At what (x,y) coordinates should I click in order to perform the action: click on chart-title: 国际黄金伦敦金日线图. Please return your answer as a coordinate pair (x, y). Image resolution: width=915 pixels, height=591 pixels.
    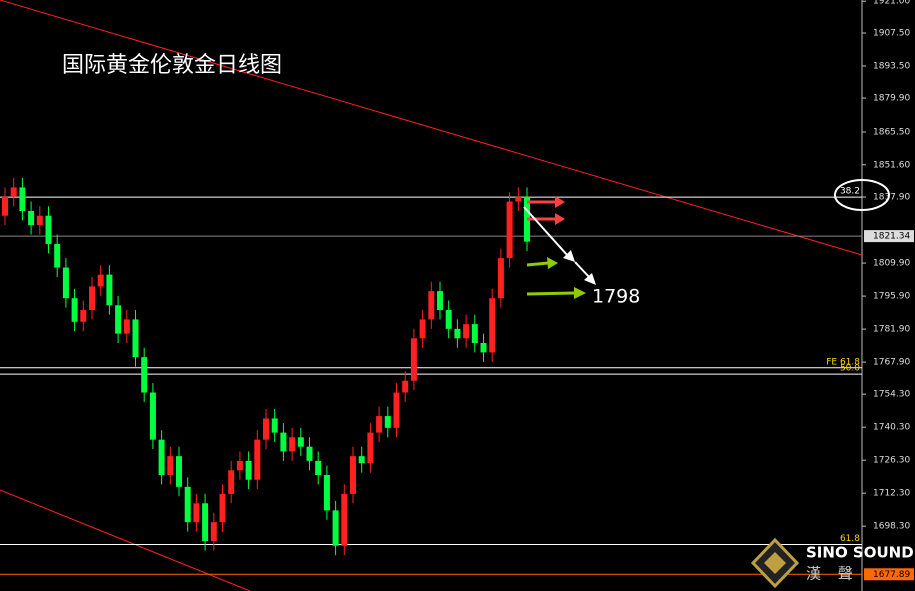
    Looking at the image, I should click on (172, 65).